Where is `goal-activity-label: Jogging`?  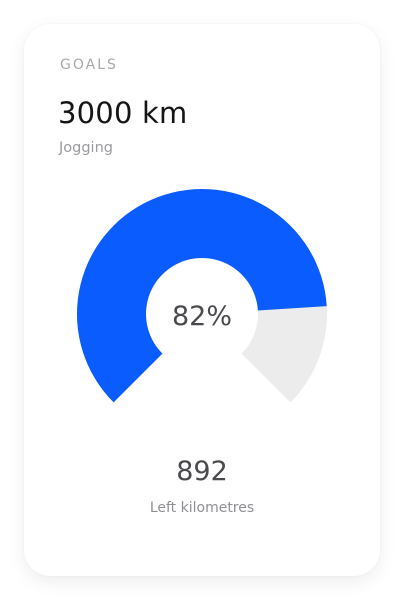
goal-activity-label: Jogging is located at coordinates (86, 148).